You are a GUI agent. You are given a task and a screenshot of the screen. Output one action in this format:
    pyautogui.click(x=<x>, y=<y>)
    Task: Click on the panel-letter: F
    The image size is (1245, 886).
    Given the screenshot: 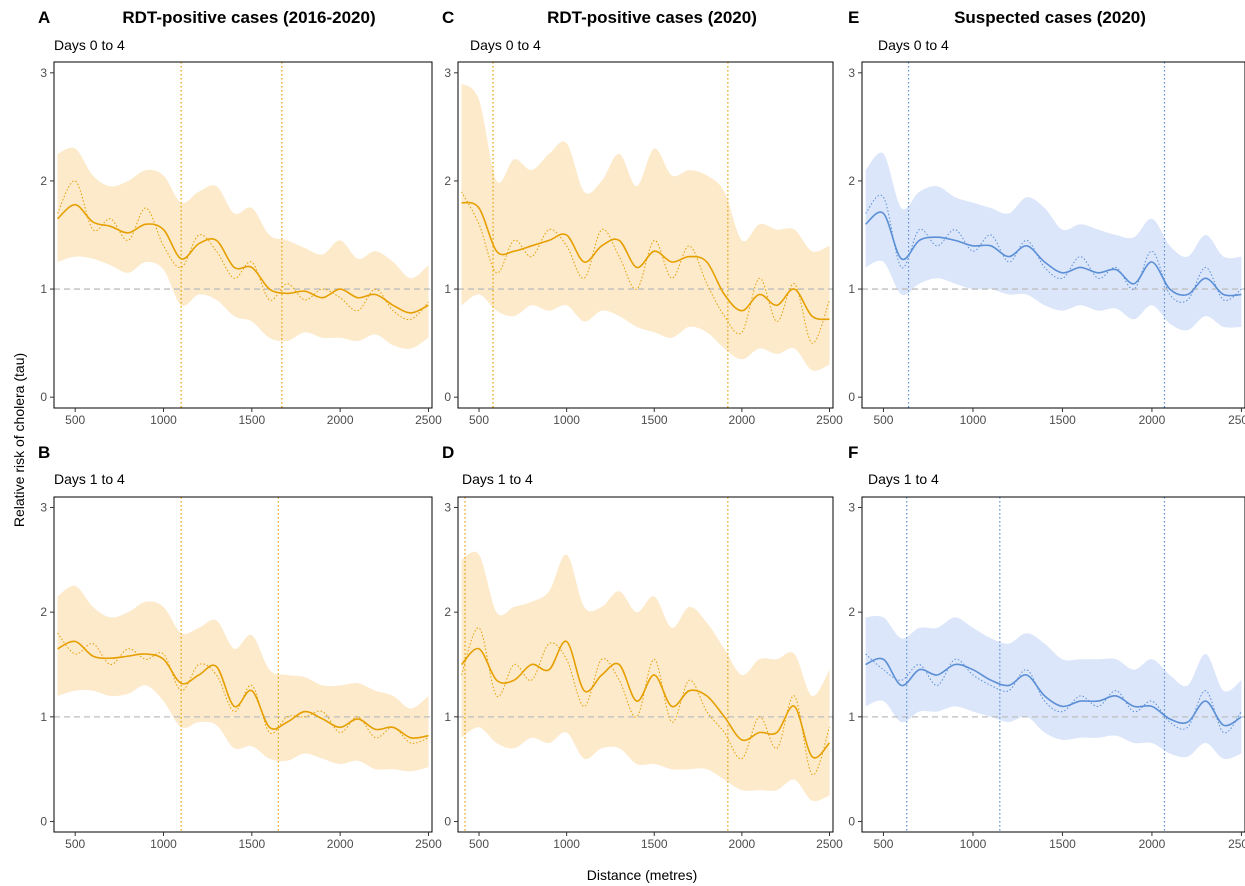 What is the action you would take?
    pyautogui.click(x=853, y=452)
    